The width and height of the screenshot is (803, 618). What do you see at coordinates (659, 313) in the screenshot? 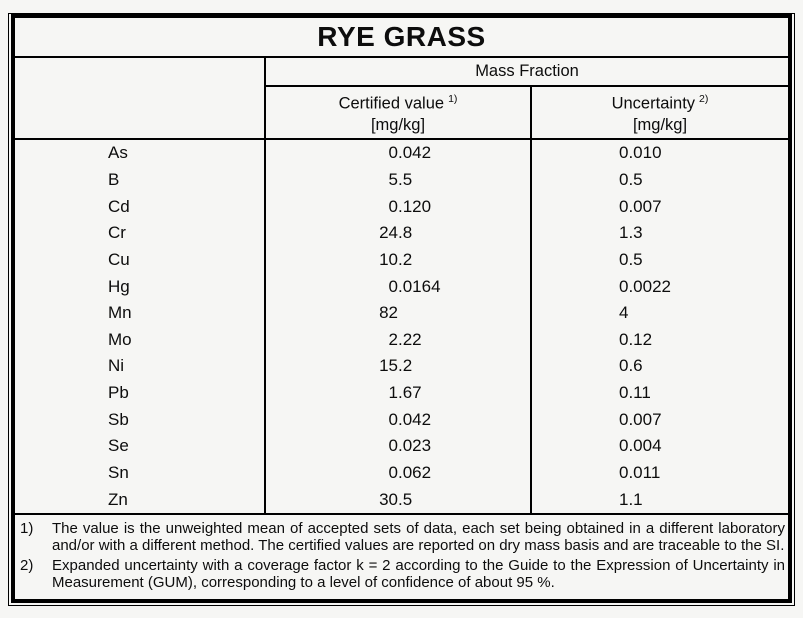
I see `uncertainty-value: 4` at bounding box center [659, 313].